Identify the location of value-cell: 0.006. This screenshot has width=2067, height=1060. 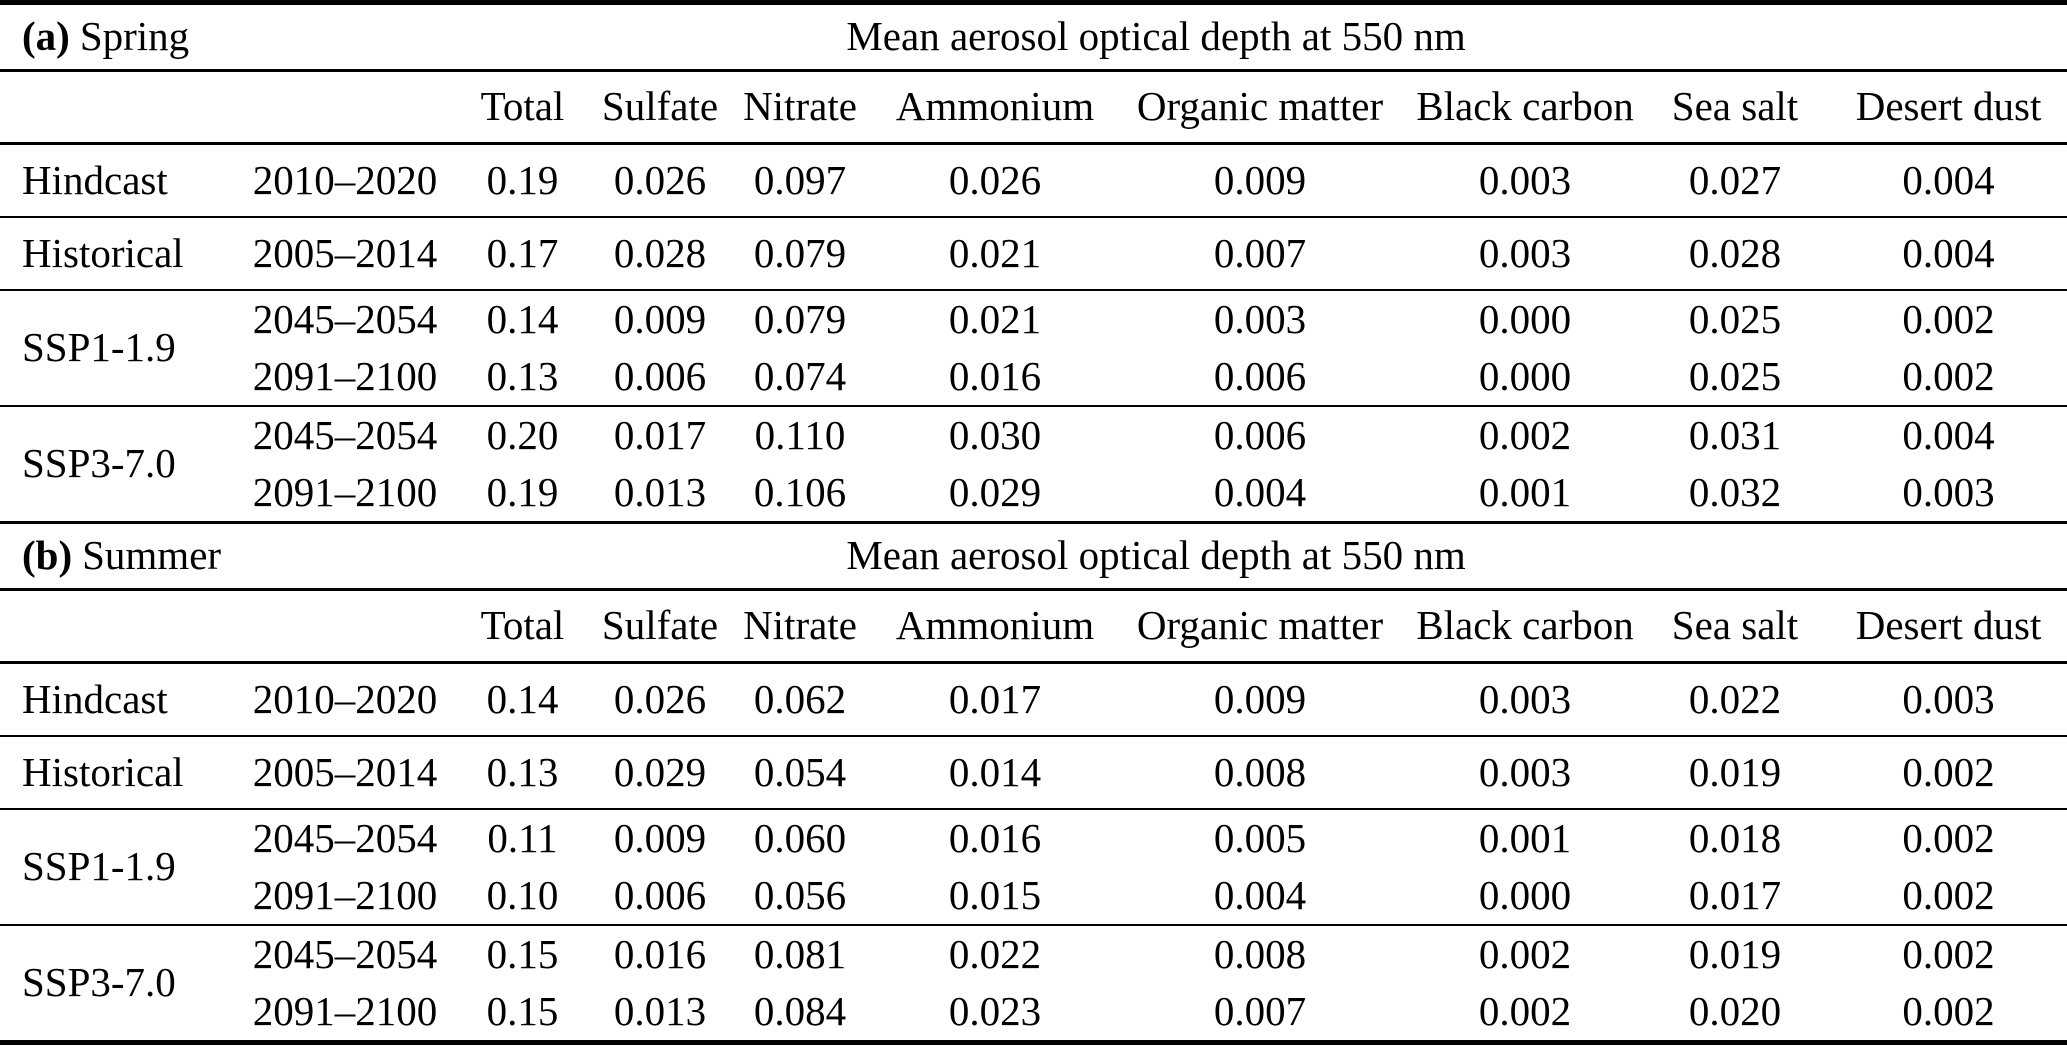
(1260, 377).